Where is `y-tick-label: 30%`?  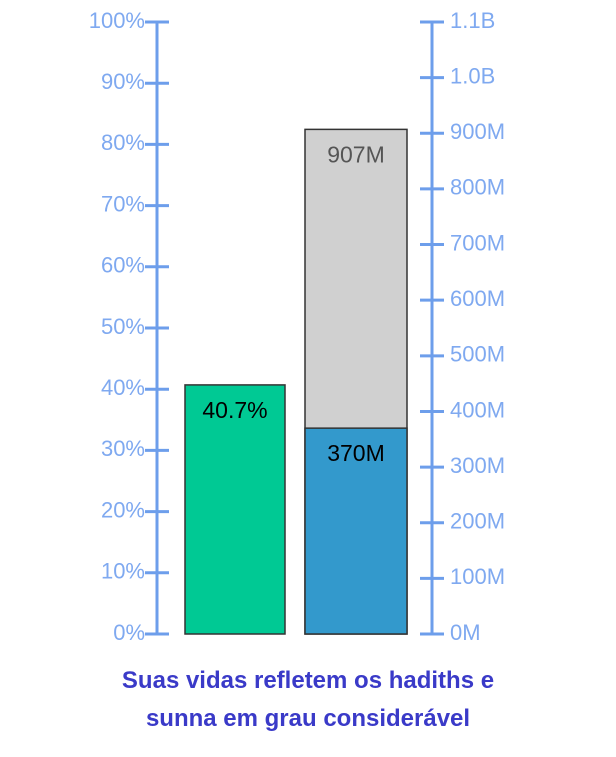 y-tick-label: 30% is located at coordinates (123, 448).